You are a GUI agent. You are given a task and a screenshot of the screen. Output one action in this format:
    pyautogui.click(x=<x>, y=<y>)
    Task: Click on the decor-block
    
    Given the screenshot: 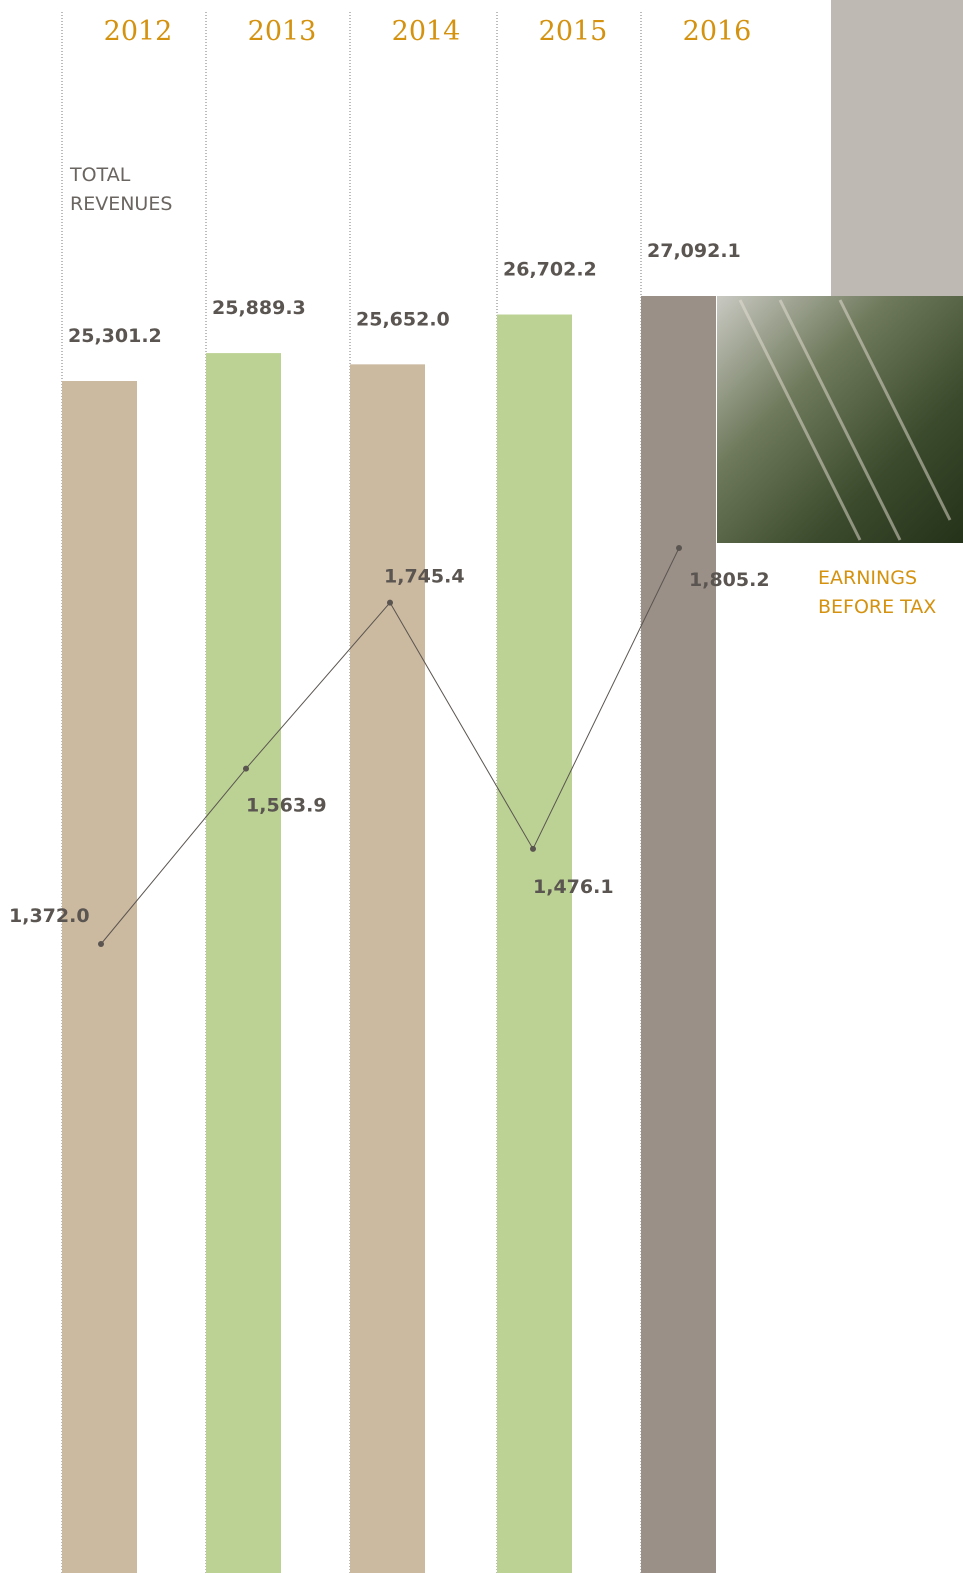 What is the action you would take?
    pyautogui.click(x=897, y=148)
    